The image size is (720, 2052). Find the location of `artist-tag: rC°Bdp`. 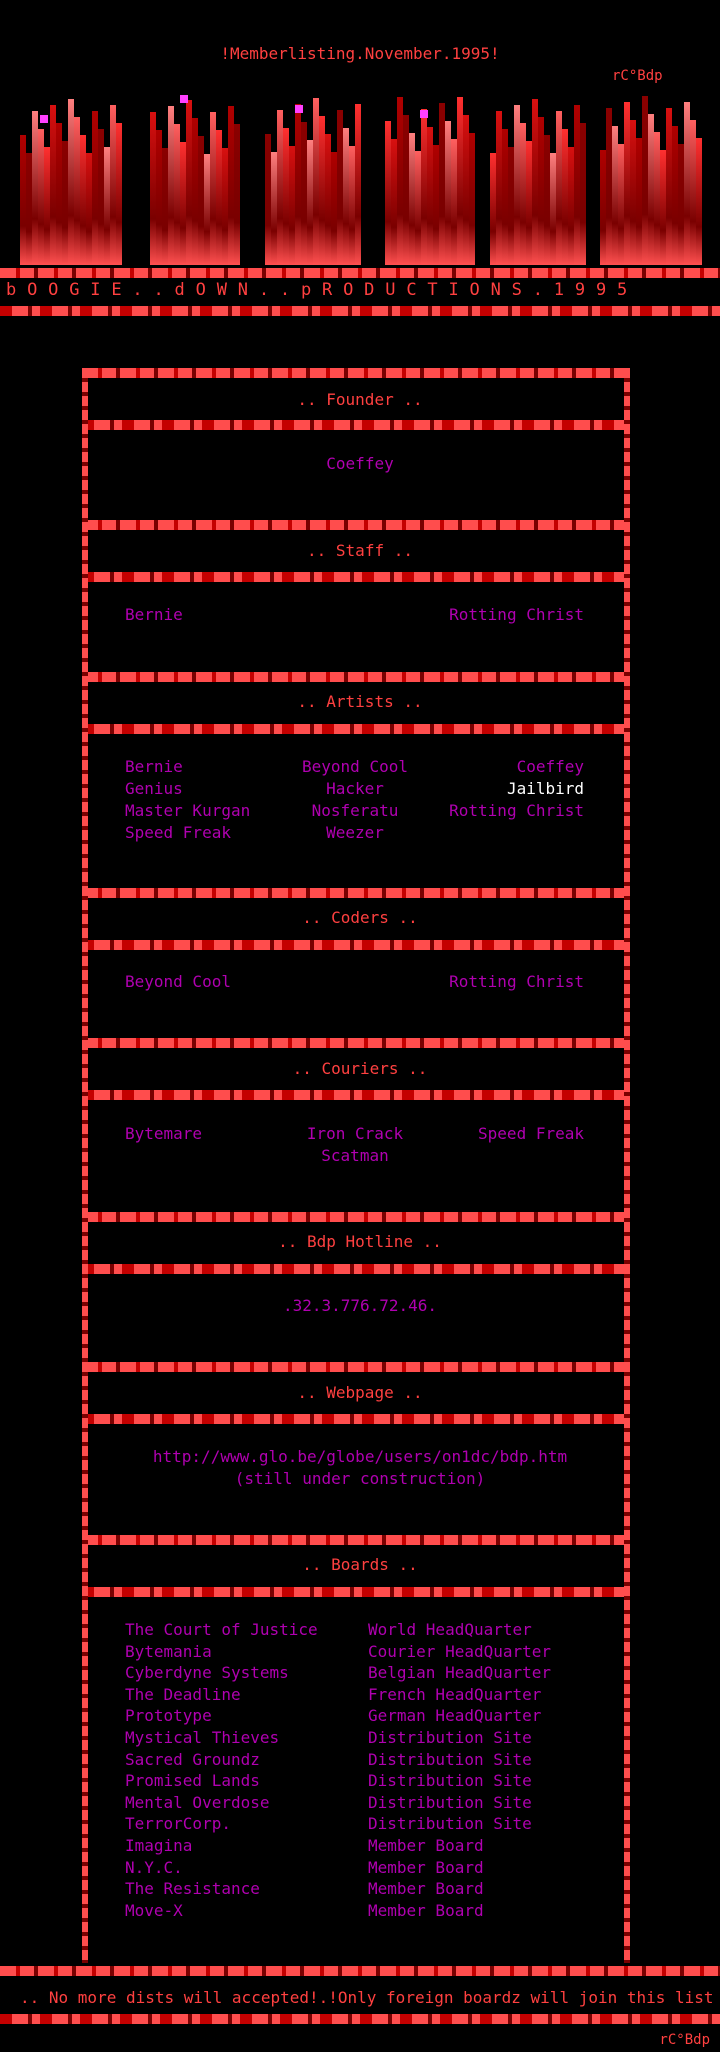

artist-tag: rC°Bdp is located at coordinates (637, 76).